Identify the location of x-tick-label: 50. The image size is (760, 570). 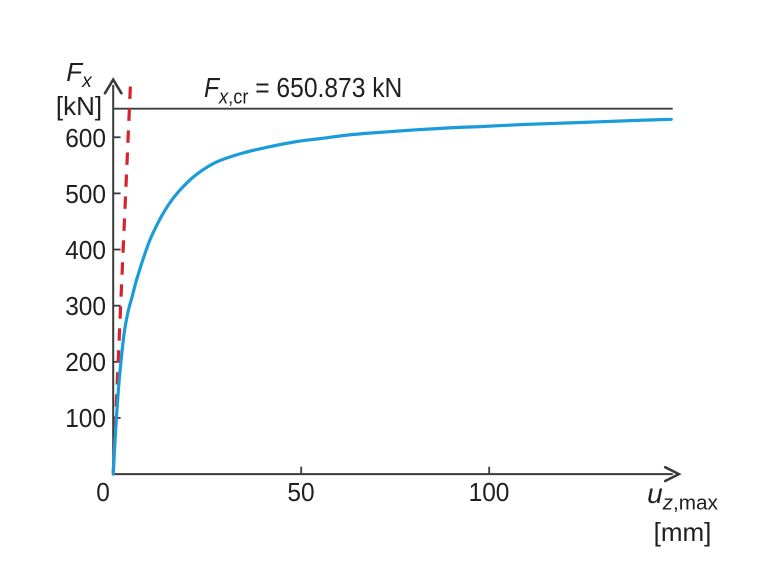
(301, 492).